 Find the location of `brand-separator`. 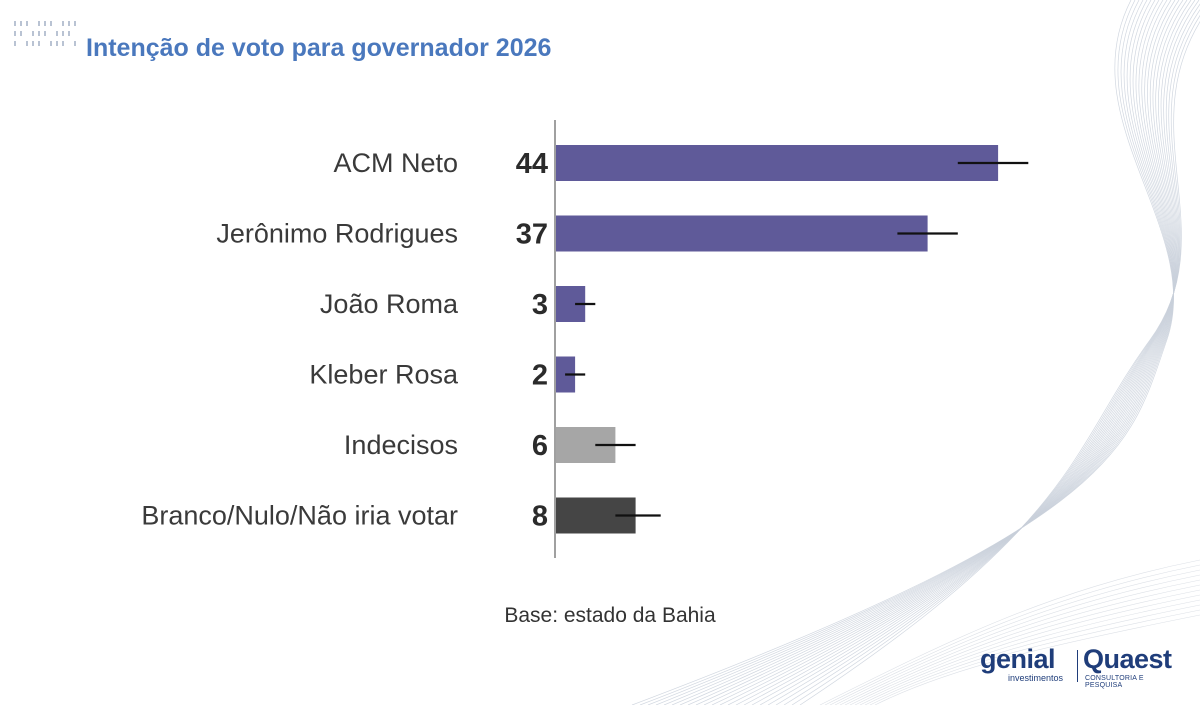

brand-separator is located at coordinates (1077, 666).